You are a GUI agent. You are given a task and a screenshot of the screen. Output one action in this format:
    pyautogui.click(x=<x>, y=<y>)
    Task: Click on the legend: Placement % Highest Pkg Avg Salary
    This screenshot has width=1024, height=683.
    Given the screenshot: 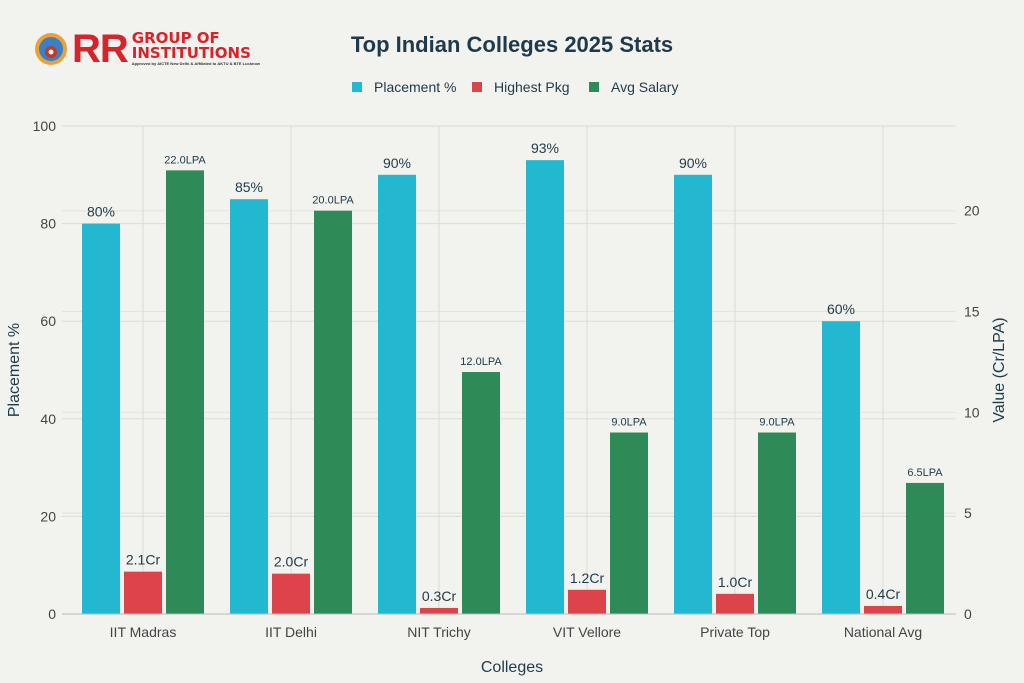 What is the action you would take?
    pyautogui.click(x=515, y=87)
    